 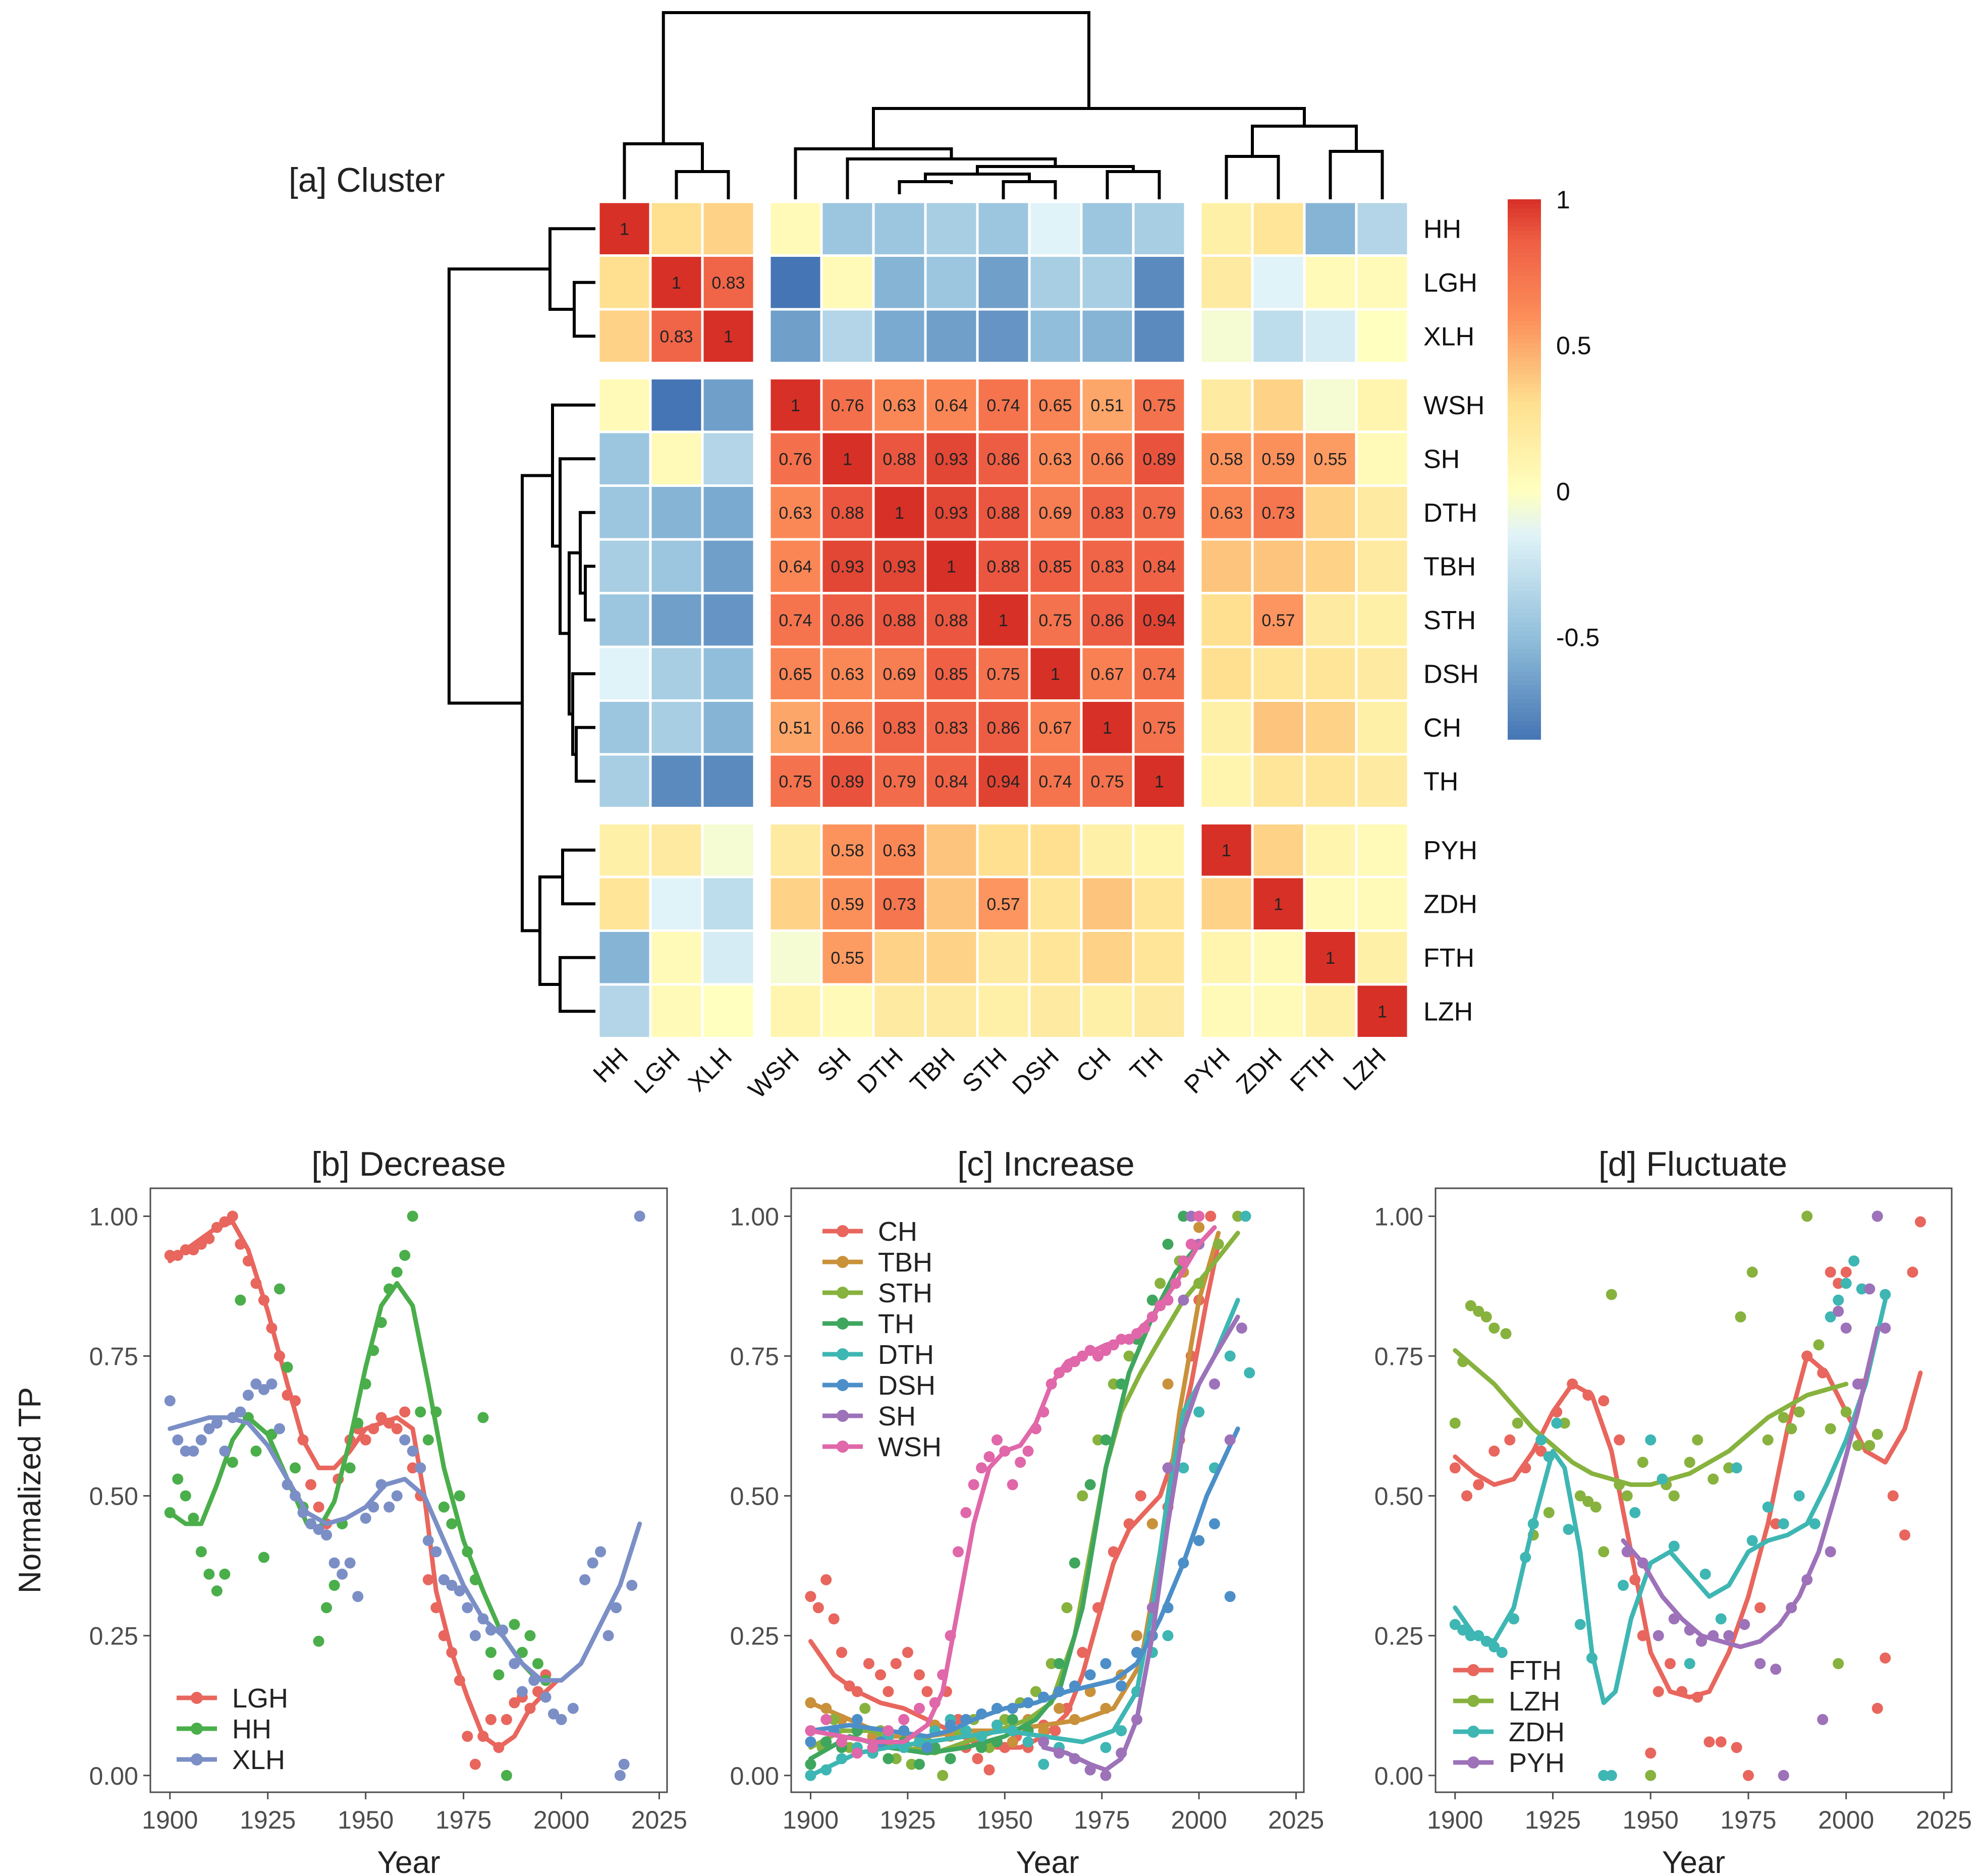 I want to click on cell-value-dsh-sth: 0.75, so click(x=1003, y=674).